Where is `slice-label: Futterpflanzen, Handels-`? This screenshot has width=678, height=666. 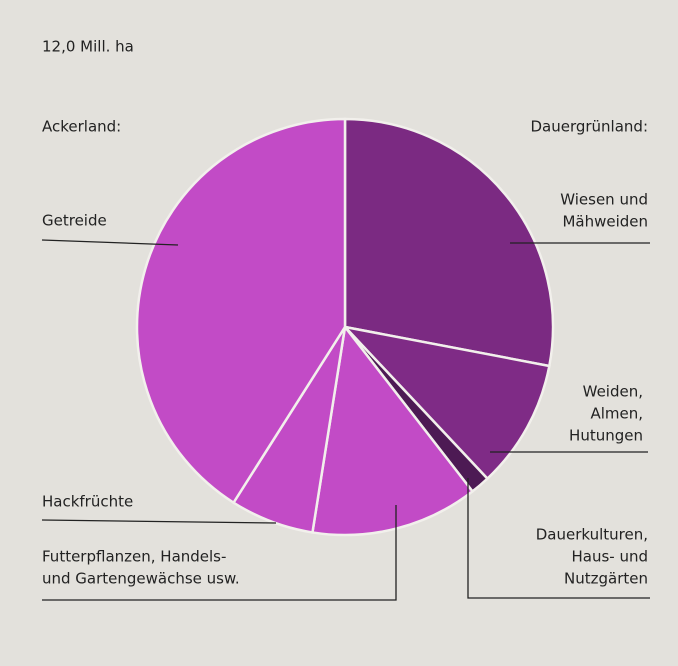 slice-label: Futterpflanzen, Handels- is located at coordinates (134, 557).